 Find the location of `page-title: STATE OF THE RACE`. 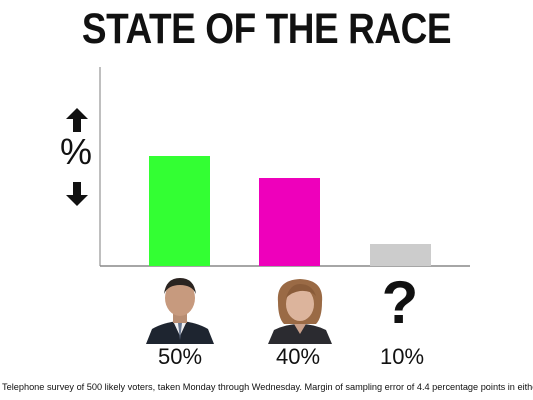

page-title: STATE OF THE RACE is located at coordinates (266, 29).